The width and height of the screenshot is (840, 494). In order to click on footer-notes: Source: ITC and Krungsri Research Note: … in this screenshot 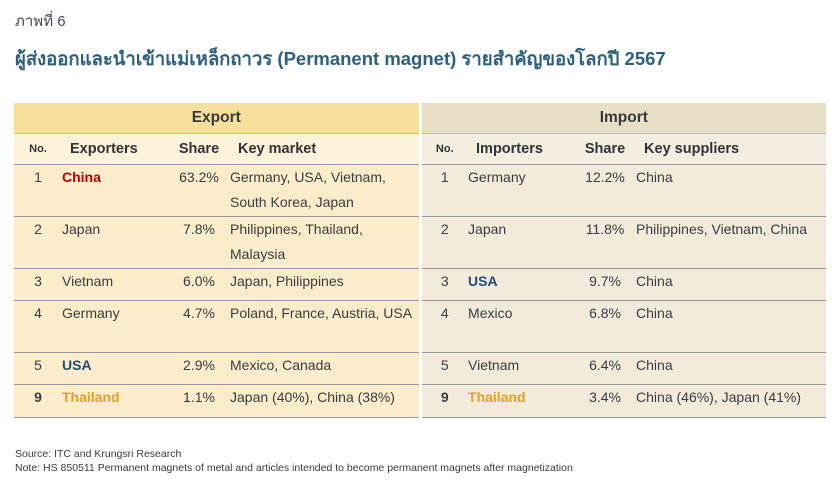, I will do `click(294, 461)`.